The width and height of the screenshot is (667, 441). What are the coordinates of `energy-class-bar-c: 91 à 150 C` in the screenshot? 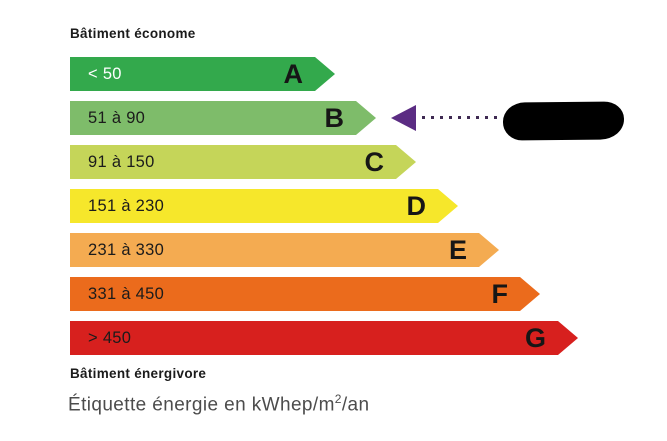 It's located at (243, 162).